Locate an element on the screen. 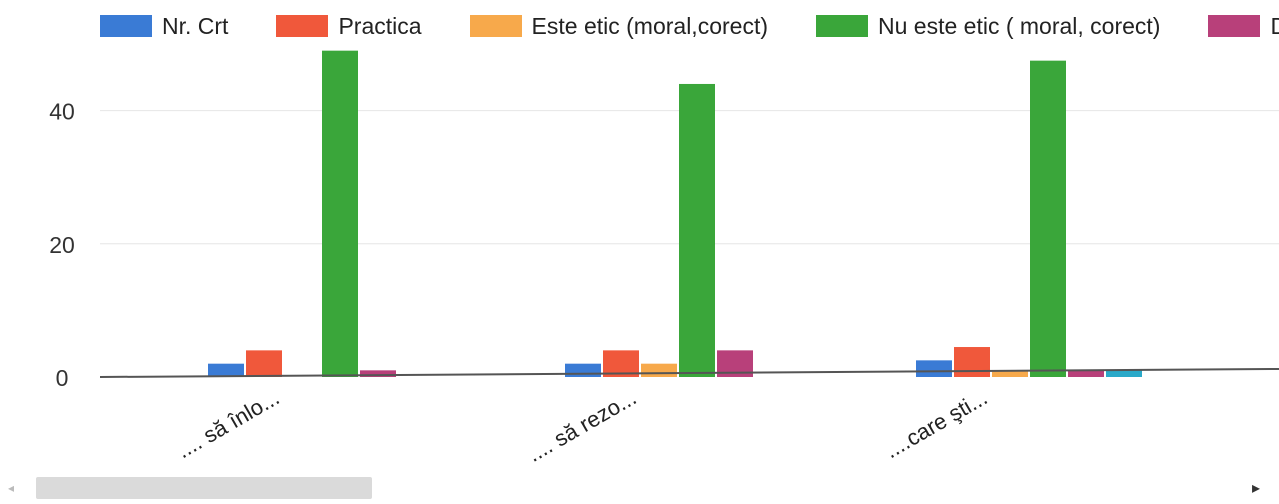  legend-item: Nu este etic ( moral, corect) is located at coordinates (988, 26).